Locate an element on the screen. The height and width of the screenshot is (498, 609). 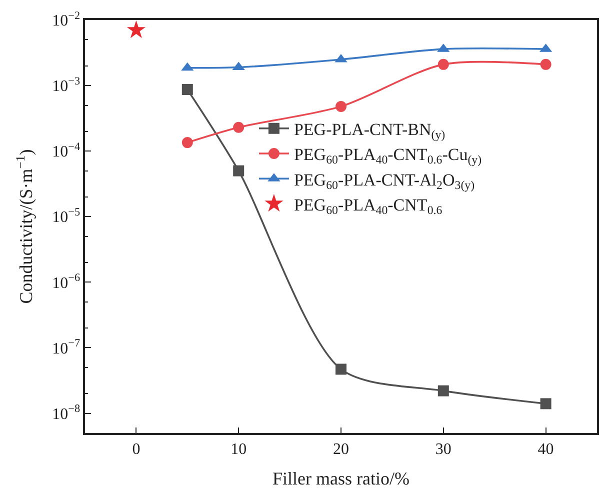
legend-label: PEG-PLA-CNT-BN$_{(y)}$ is located at coordinates (370, 131).